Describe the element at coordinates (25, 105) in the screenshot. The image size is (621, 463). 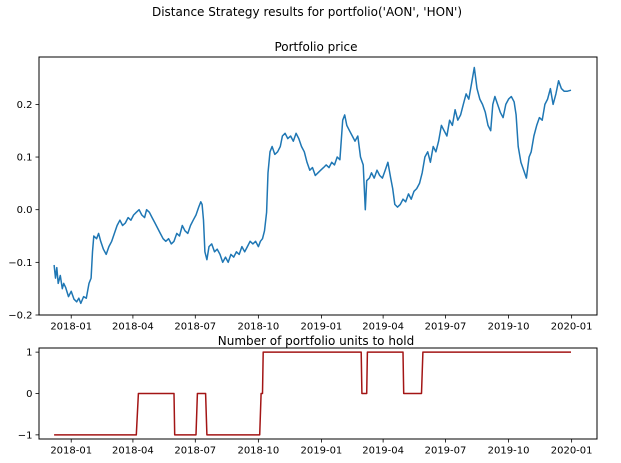
I see `y-tick-label: 0.2` at that location.